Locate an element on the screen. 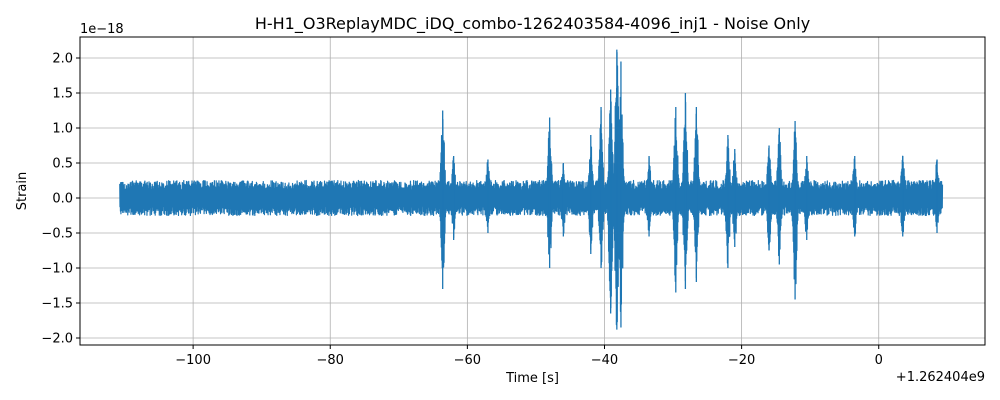  x-tick-label: −80 is located at coordinates (330, 360).